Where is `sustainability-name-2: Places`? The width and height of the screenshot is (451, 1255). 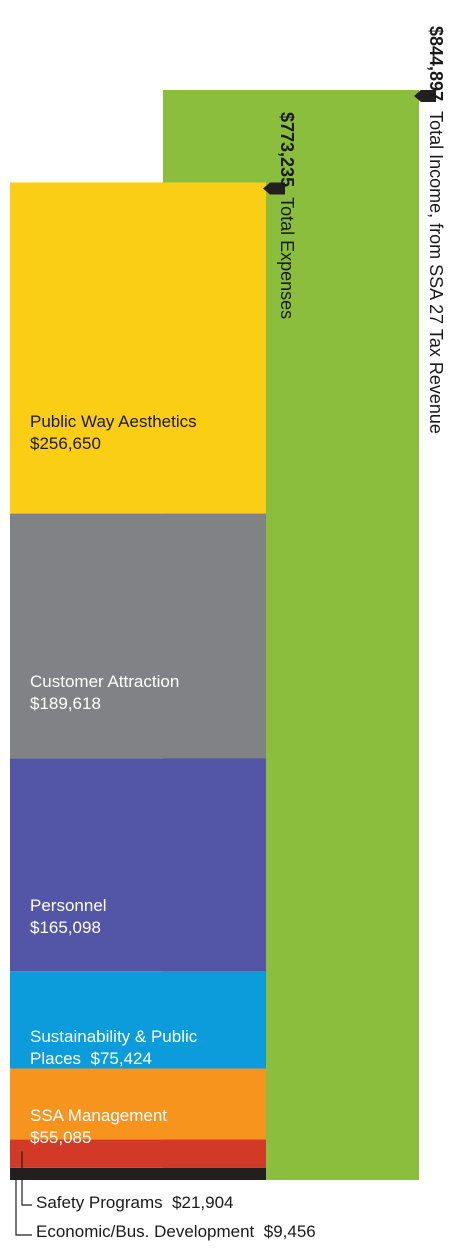
sustainability-name-2: Places is located at coordinates (56, 1058).